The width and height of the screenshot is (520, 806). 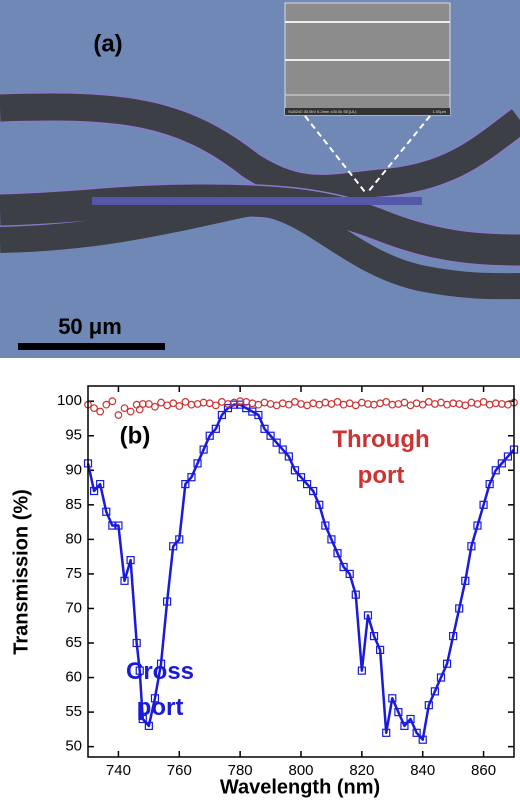 I want to click on scale-bar, so click(x=91, y=346).